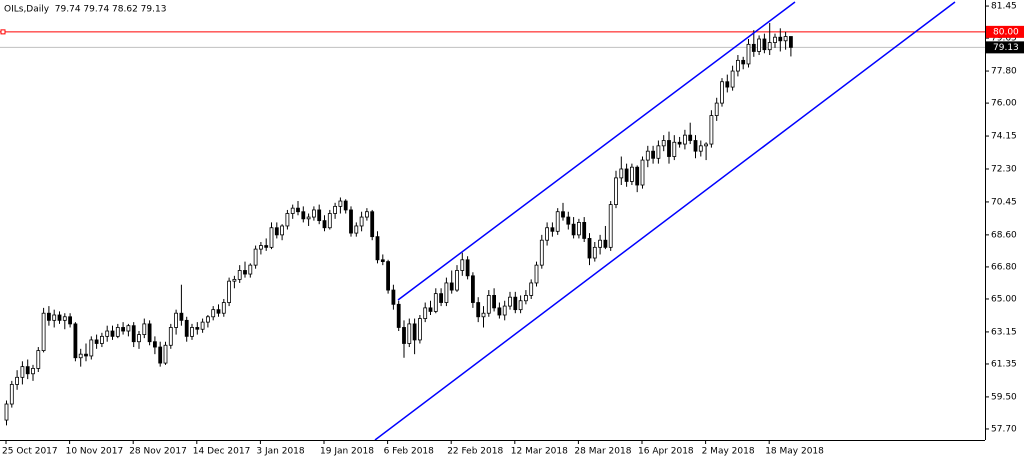 Image resolution: width=1024 pixels, height=458 pixels. What do you see at coordinates (1004, 137) in the screenshot?
I see `y-tick-label: 74.15` at bounding box center [1004, 137].